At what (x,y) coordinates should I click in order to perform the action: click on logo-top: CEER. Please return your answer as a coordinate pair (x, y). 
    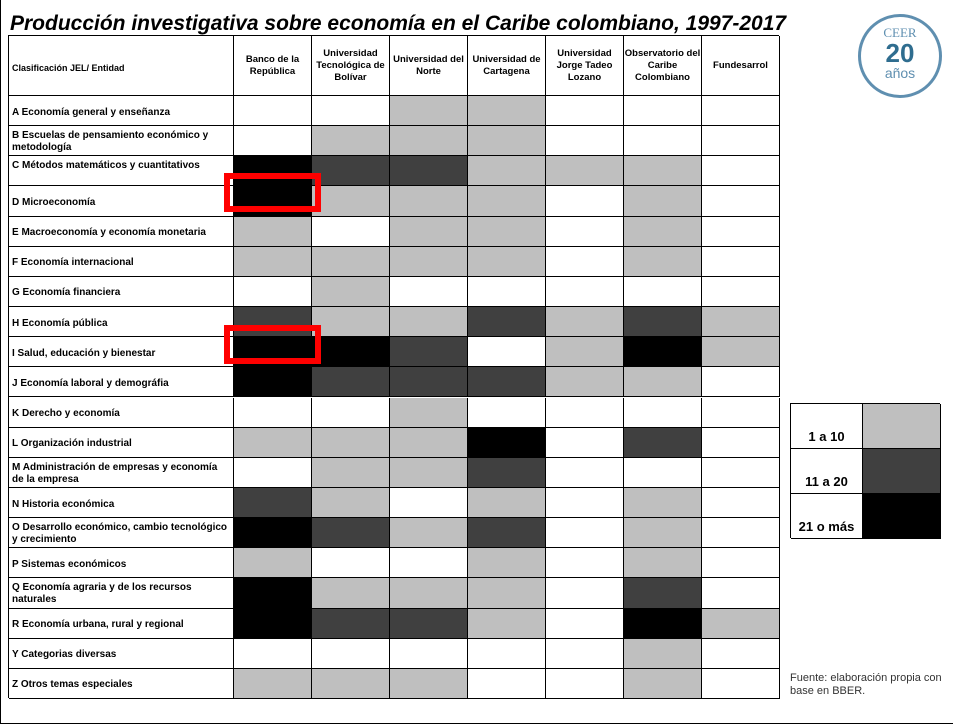
    Looking at the image, I should click on (900, 32).